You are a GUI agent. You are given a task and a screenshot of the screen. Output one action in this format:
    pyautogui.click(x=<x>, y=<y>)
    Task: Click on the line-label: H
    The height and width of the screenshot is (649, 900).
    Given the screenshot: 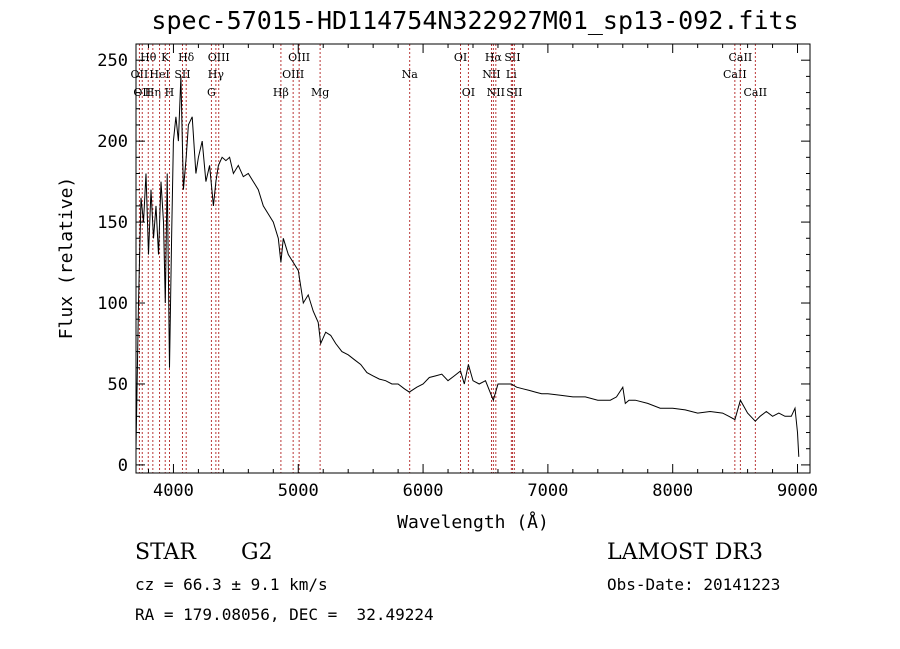 What is the action you would take?
    pyautogui.click(x=170, y=92)
    